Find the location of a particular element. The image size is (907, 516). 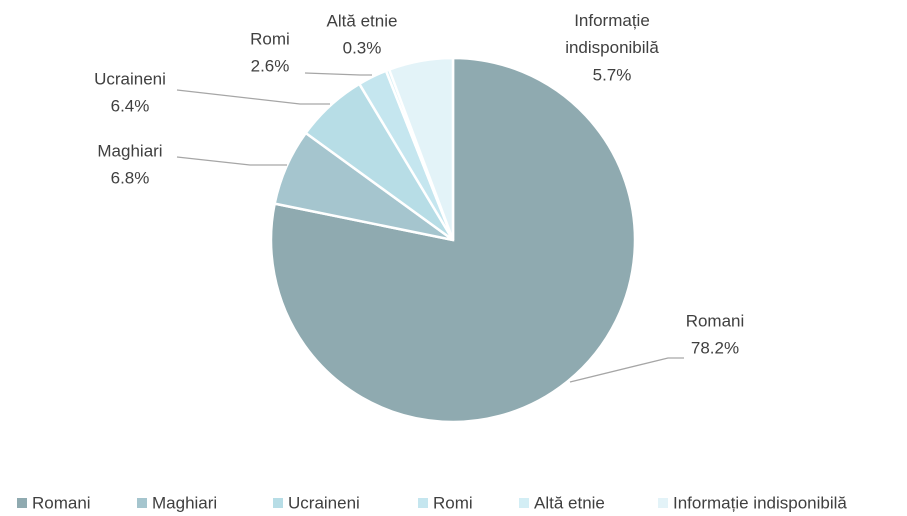

data-label-name: Romi is located at coordinates (270, 38).